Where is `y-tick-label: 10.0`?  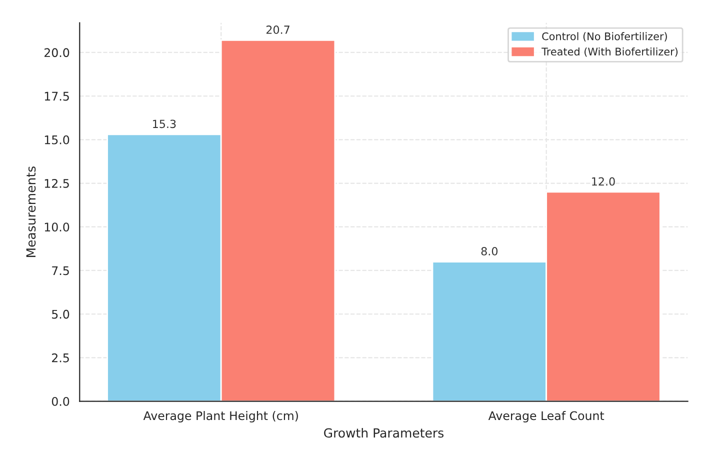 y-tick-label: 10.0 is located at coordinates (57, 227).